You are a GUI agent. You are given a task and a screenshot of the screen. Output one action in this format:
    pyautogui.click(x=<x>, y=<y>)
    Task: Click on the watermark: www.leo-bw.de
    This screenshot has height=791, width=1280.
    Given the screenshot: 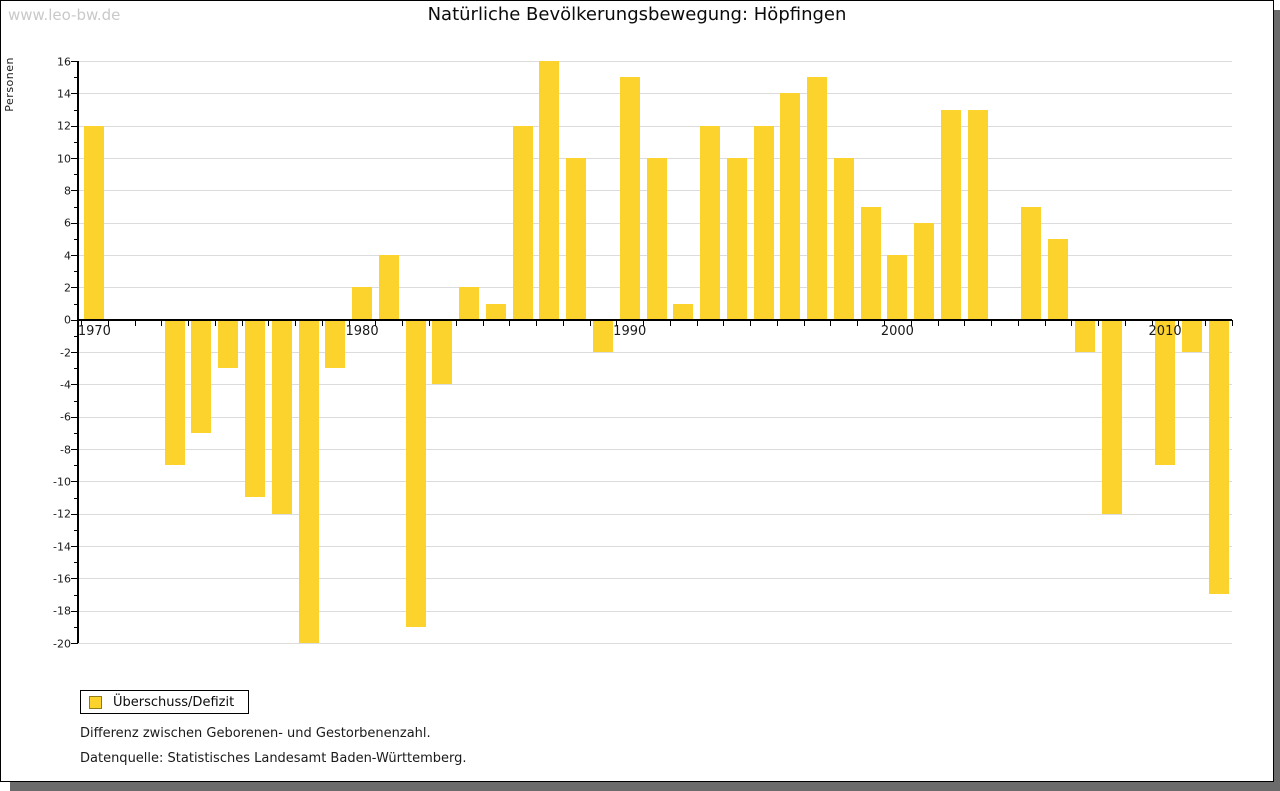 What is the action you would take?
    pyautogui.click(x=64, y=15)
    